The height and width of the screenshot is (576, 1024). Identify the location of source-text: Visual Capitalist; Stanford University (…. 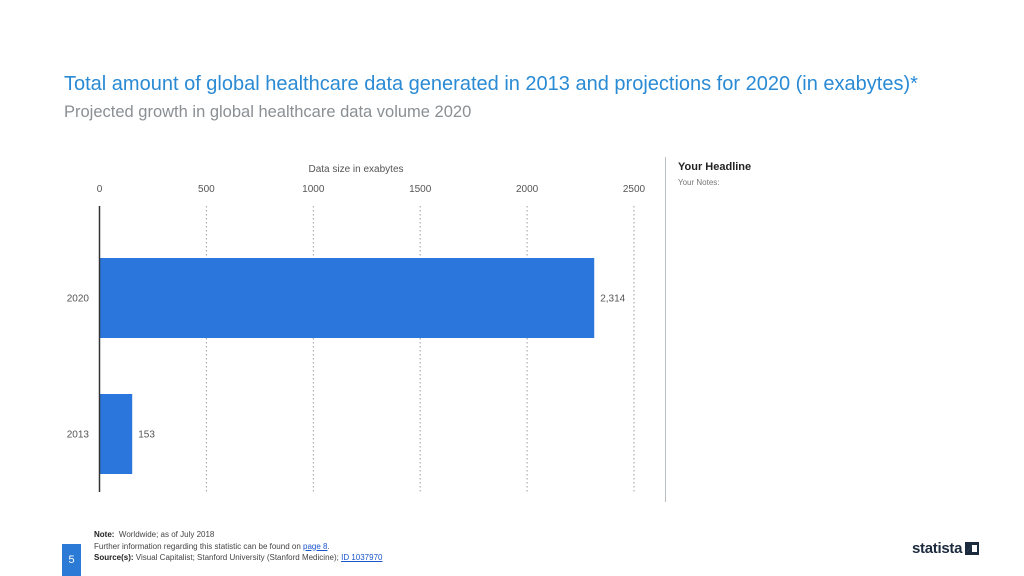
(237, 557).